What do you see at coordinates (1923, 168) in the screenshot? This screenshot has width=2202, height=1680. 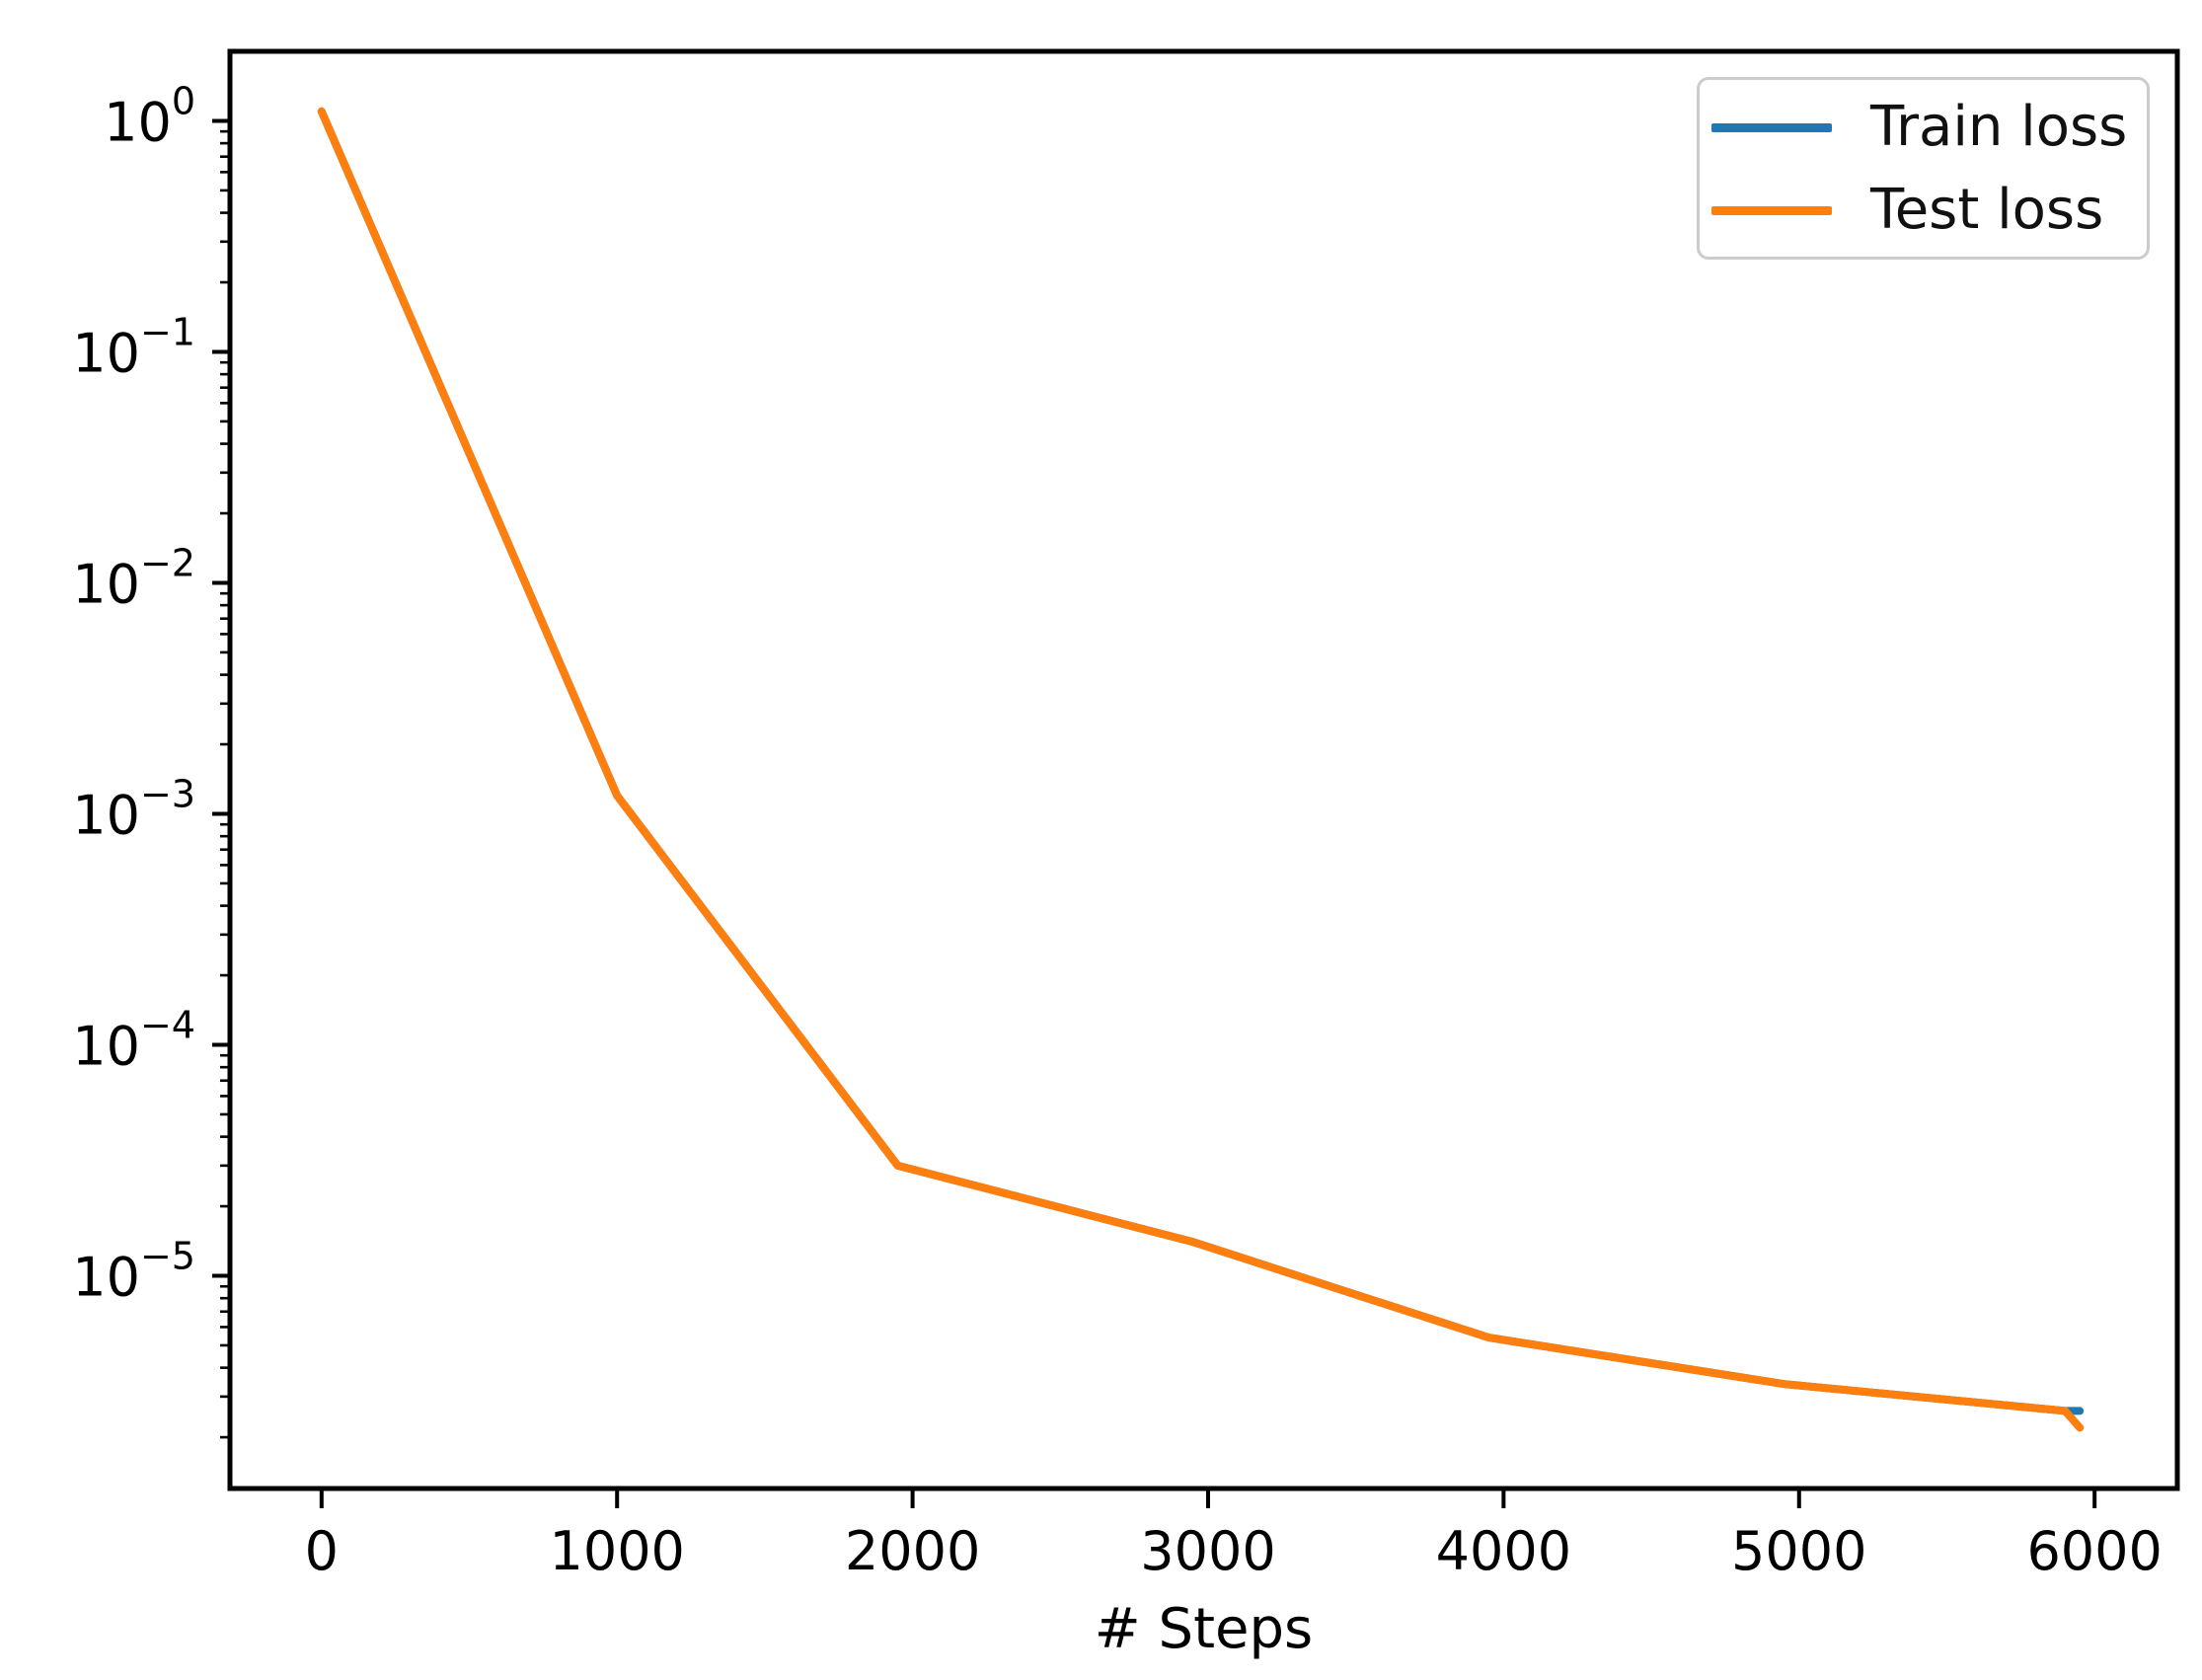 I see `legend: Train loss Test loss` at bounding box center [1923, 168].